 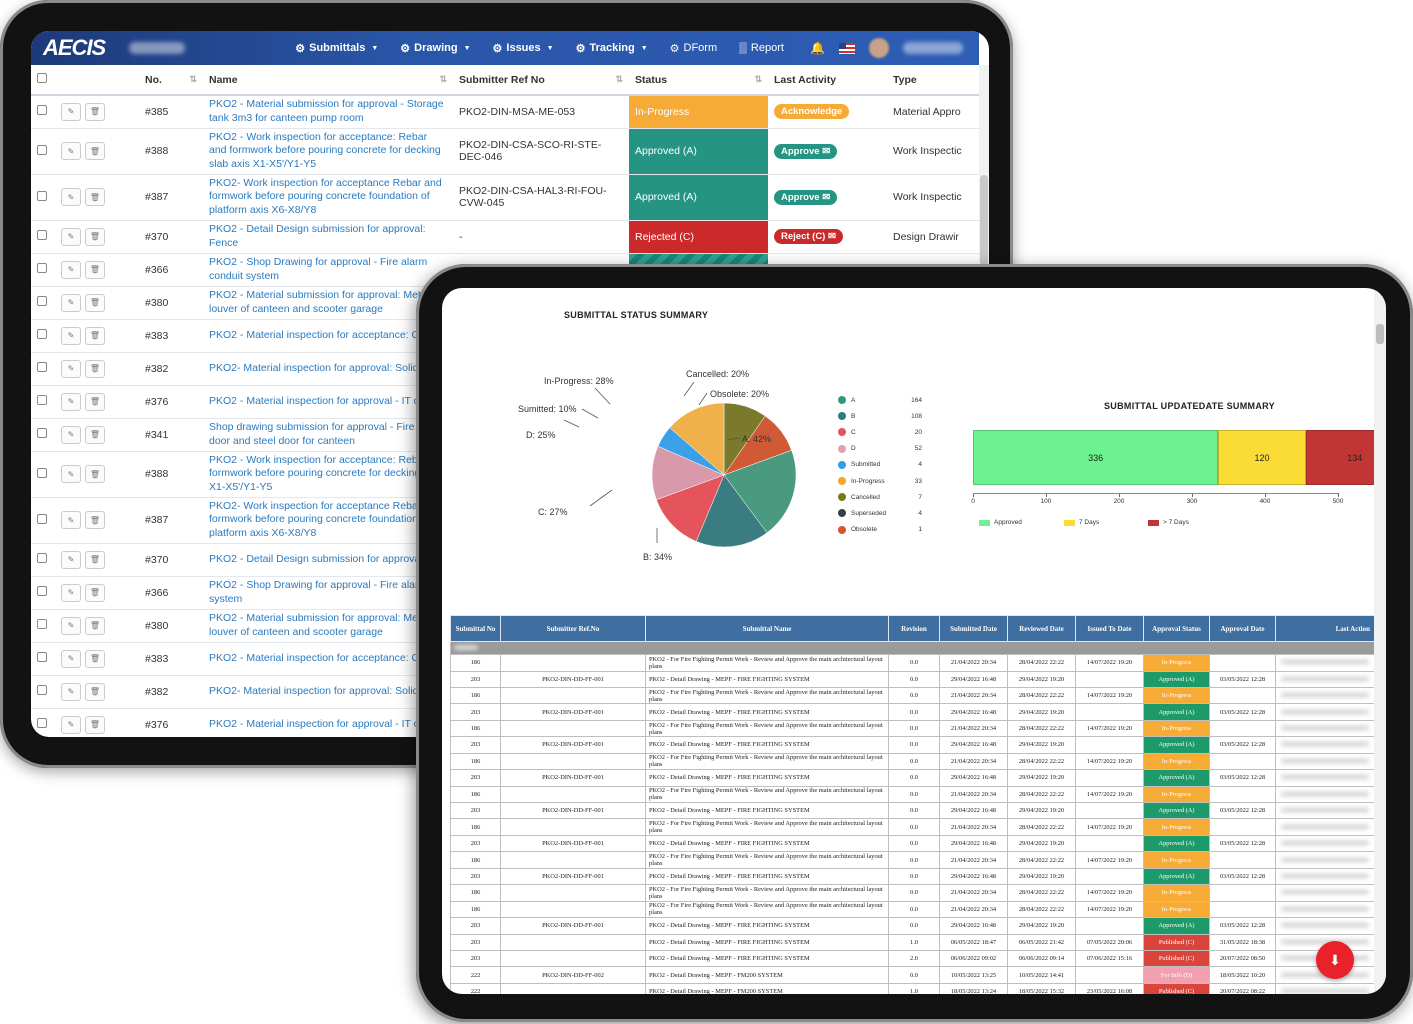 What do you see at coordinates (573, 628) in the screenshot?
I see `report-column-header: Submitter Ref.No` at bounding box center [573, 628].